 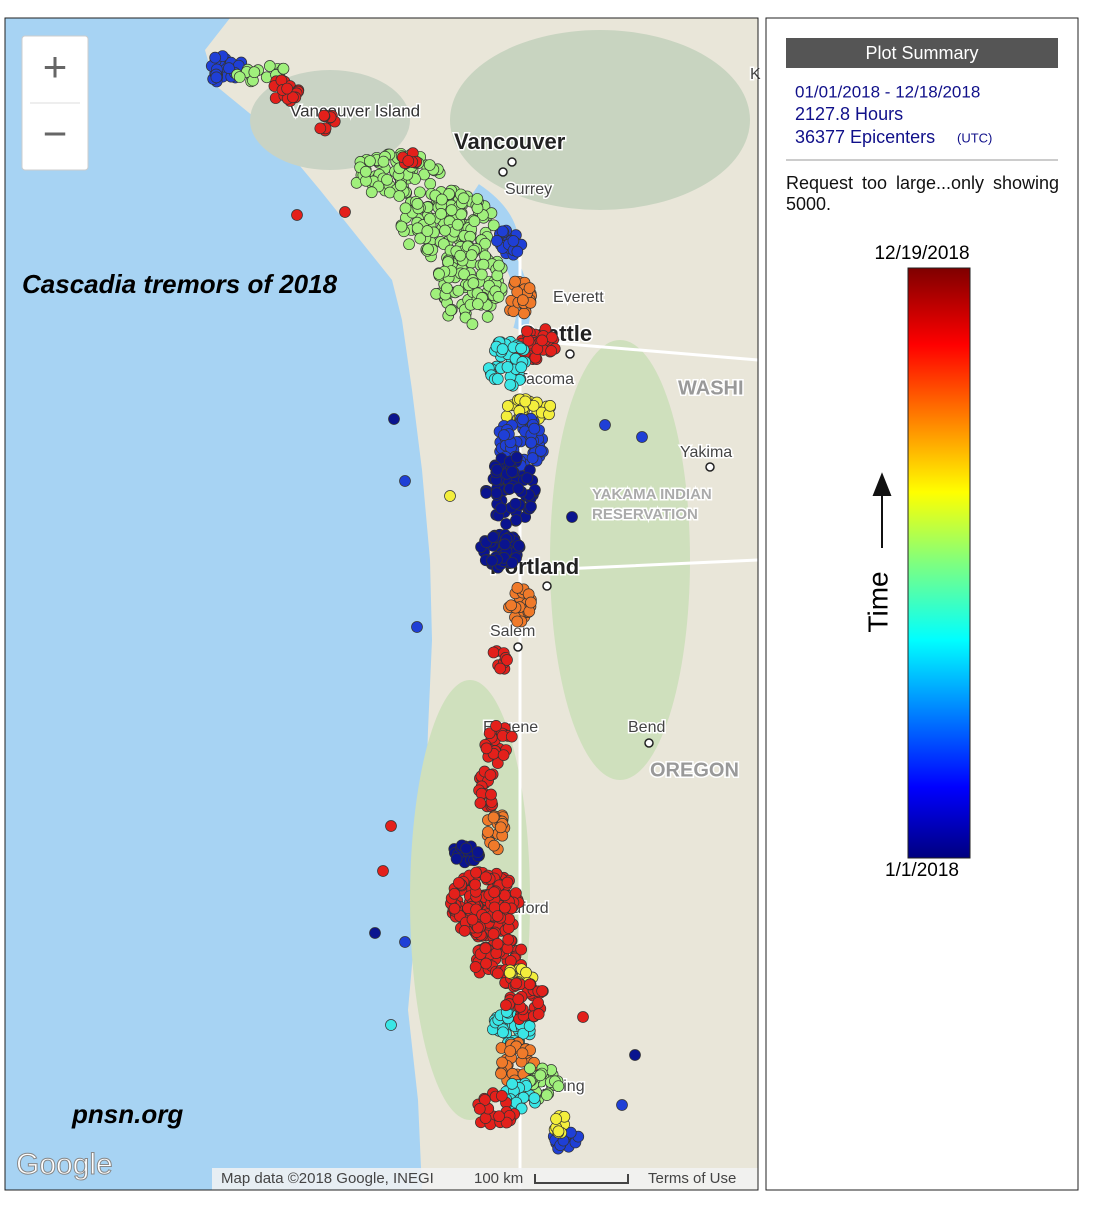 I want to click on timezone: (UTC), so click(x=974, y=137).